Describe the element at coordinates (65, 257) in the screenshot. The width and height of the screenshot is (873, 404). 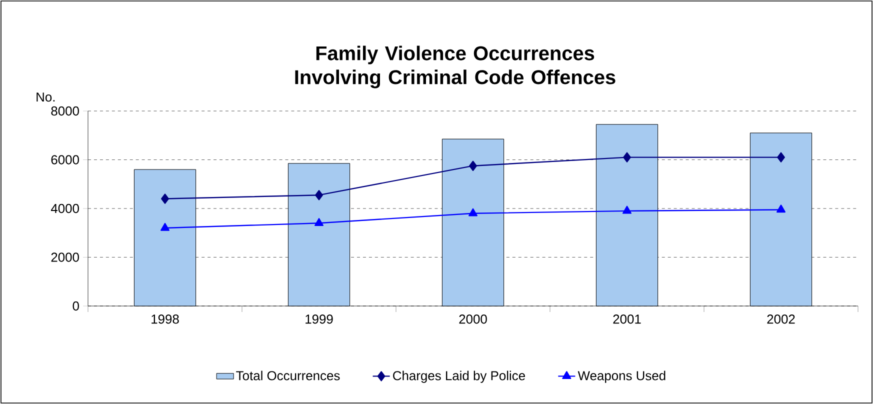
I see `y-tick-label: 2000` at that location.